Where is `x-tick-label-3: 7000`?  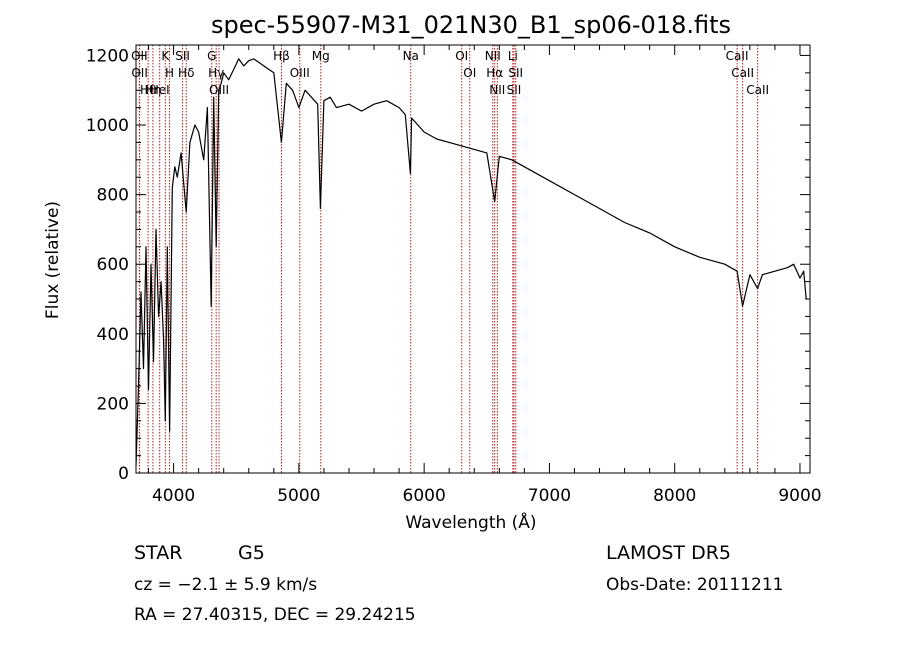 x-tick-label-3: 7000 is located at coordinates (549, 496).